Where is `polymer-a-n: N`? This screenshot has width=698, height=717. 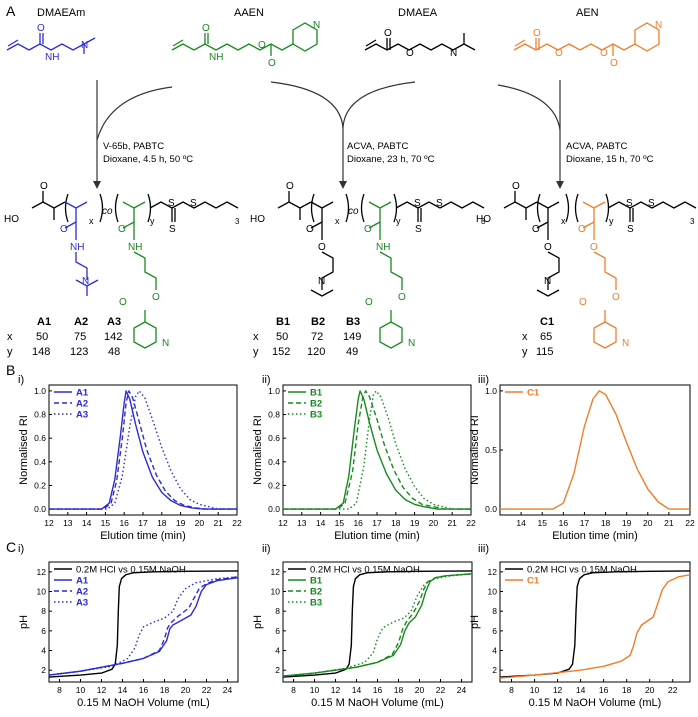 polymer-a-n: N is located at coordinates (85, 281).